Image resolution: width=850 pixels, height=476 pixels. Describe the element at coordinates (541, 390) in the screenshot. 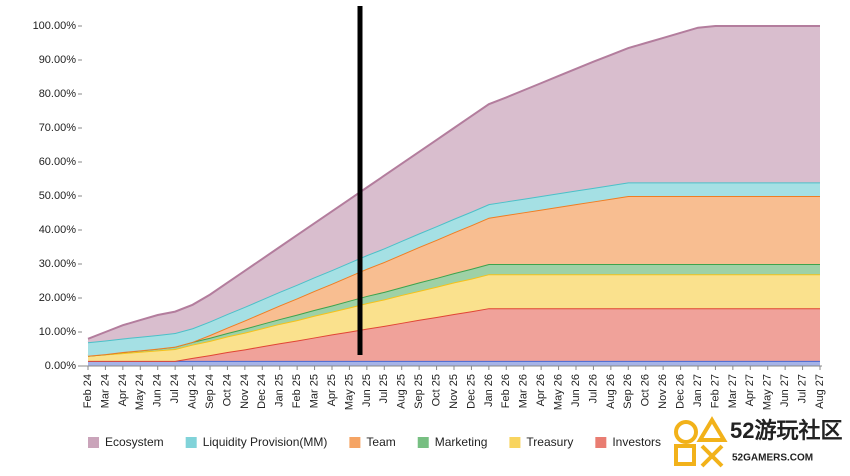

I see `x-tick-label: Apr 26` at that location.